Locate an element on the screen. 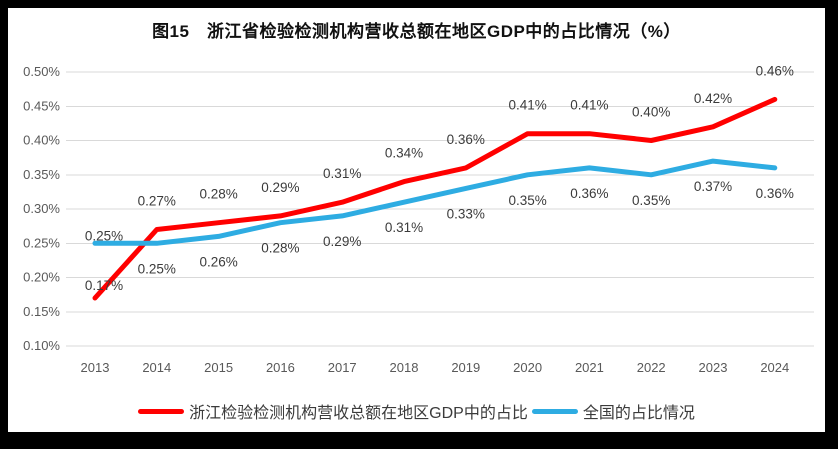 The height and width of the screenshot is (449, 838). x-tick-label: 2021 is located at coordinates (589, 367).